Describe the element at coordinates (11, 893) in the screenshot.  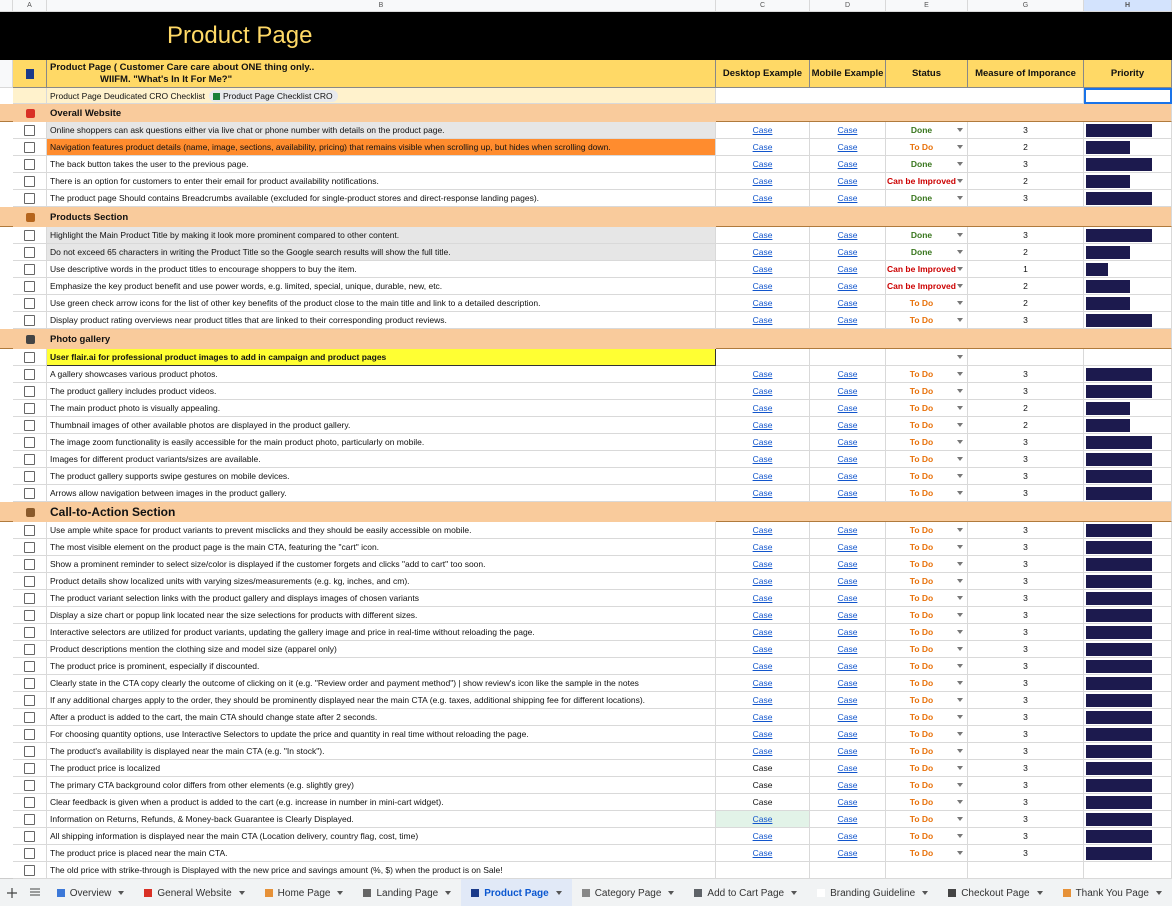
I see `add-sheet` at that location.